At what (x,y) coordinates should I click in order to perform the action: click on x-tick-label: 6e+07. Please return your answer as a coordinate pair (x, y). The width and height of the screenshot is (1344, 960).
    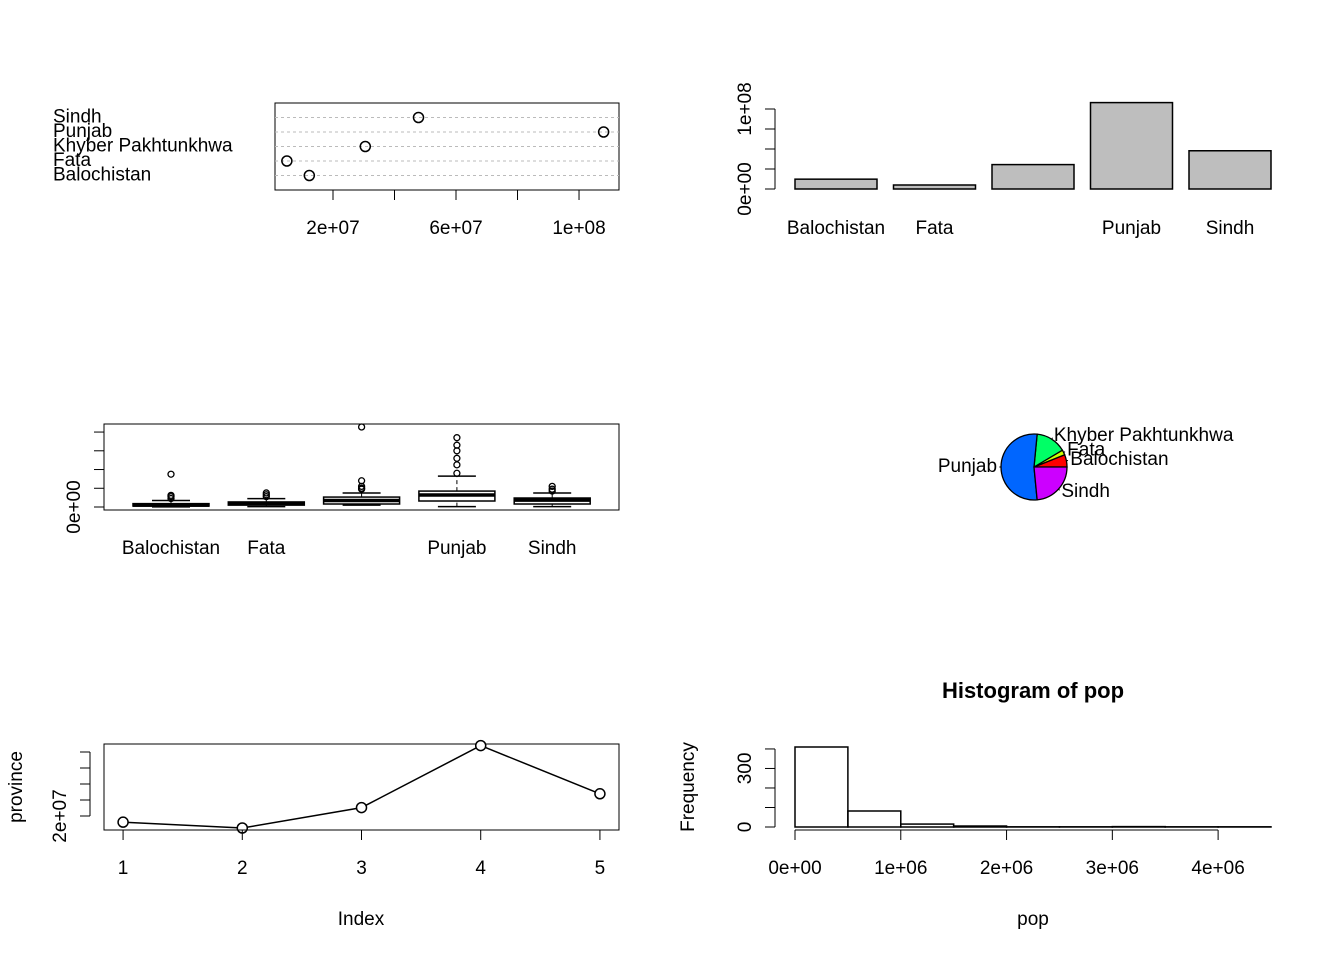
    Looking at the image, I should click on (455, 228).